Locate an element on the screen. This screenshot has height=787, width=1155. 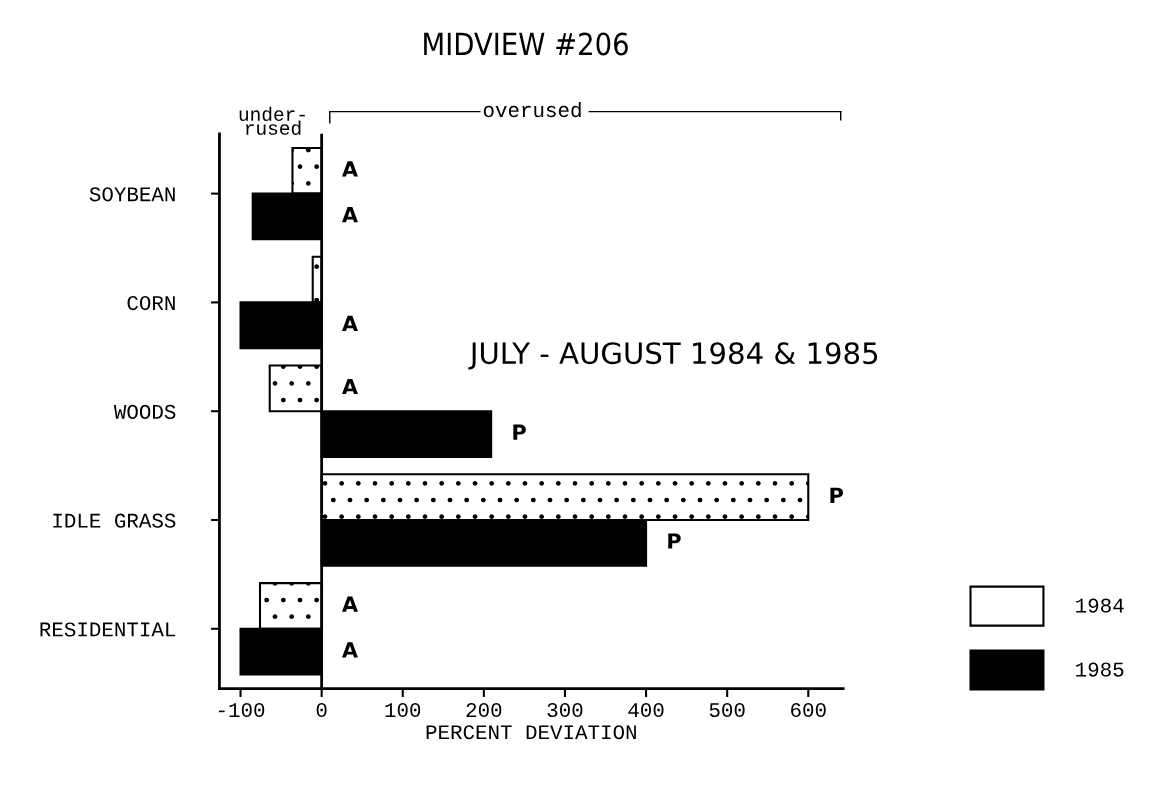
legend-label: 1984 is located at coordinates (1100, 605).